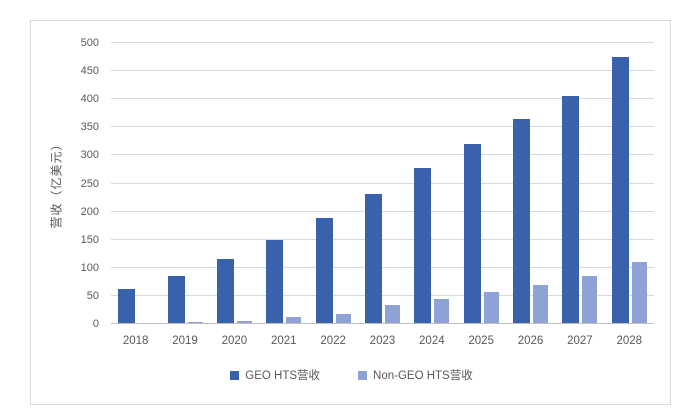 Image resolution: width=699 pixels, height=420 pixels. What do you see at coordinates (382, 323) in the screenshot?
I see `x-axis-line` at bounding box center [382, 323].